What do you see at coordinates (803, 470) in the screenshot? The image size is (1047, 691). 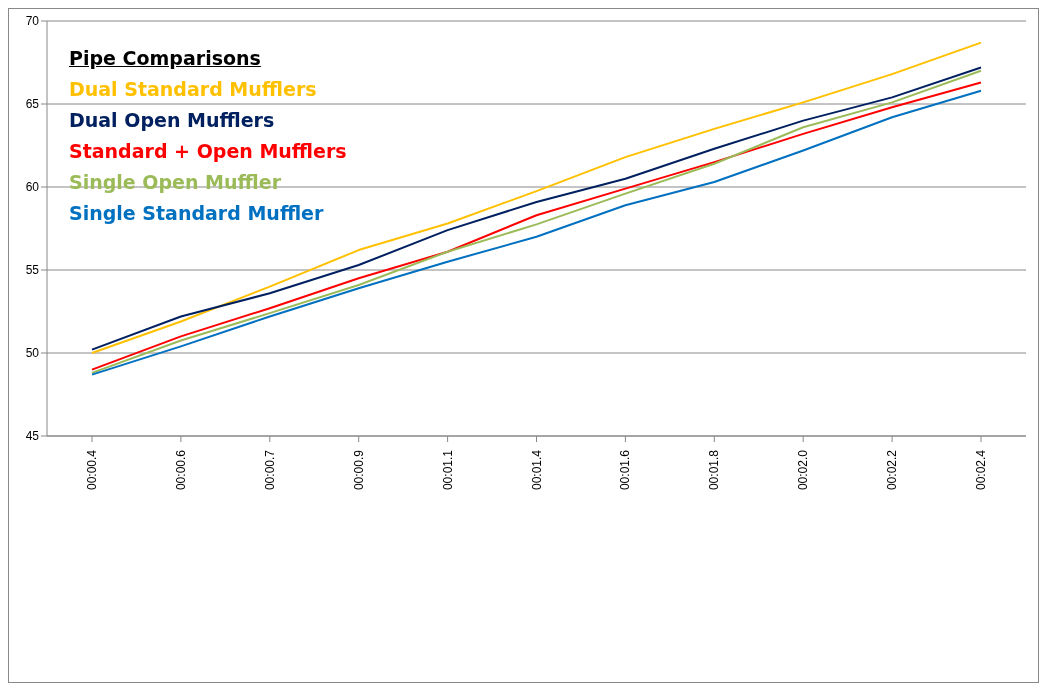 I see `x-tick-label: 00:02.0` at bounding box center [803, 470].